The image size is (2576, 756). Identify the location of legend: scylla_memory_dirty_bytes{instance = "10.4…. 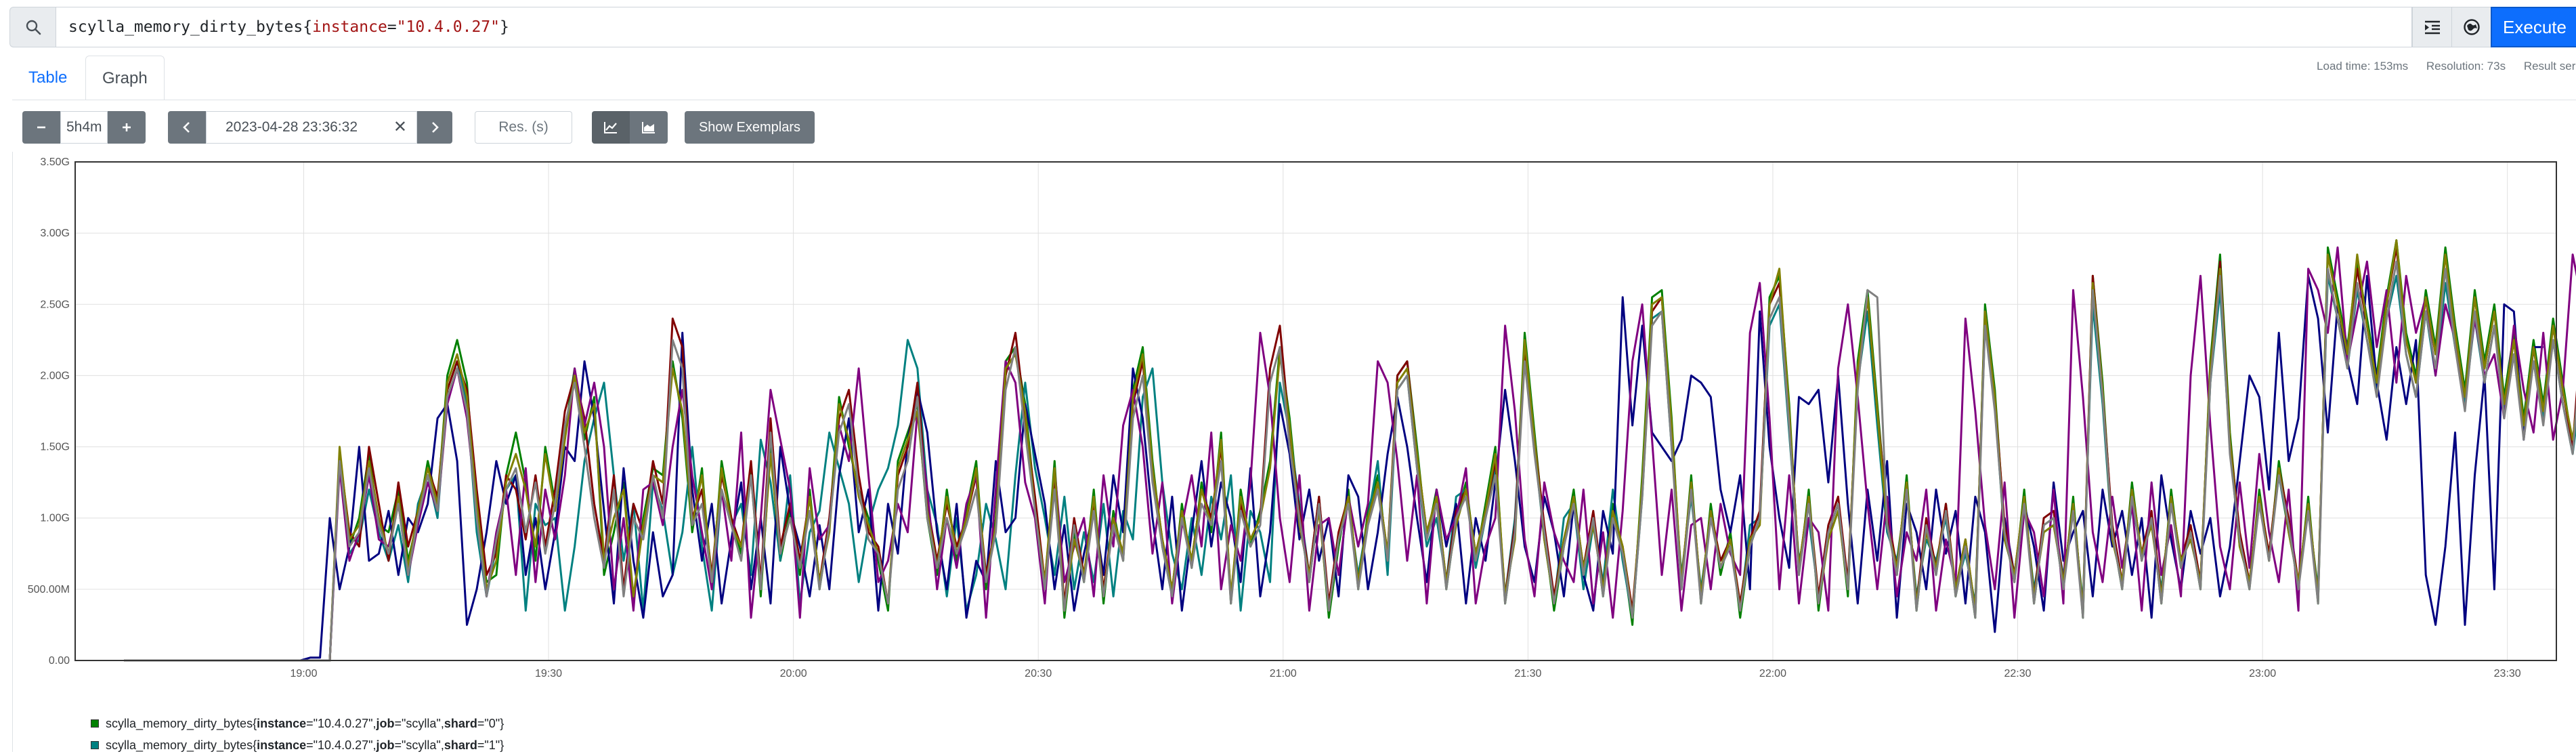
(297, 734).